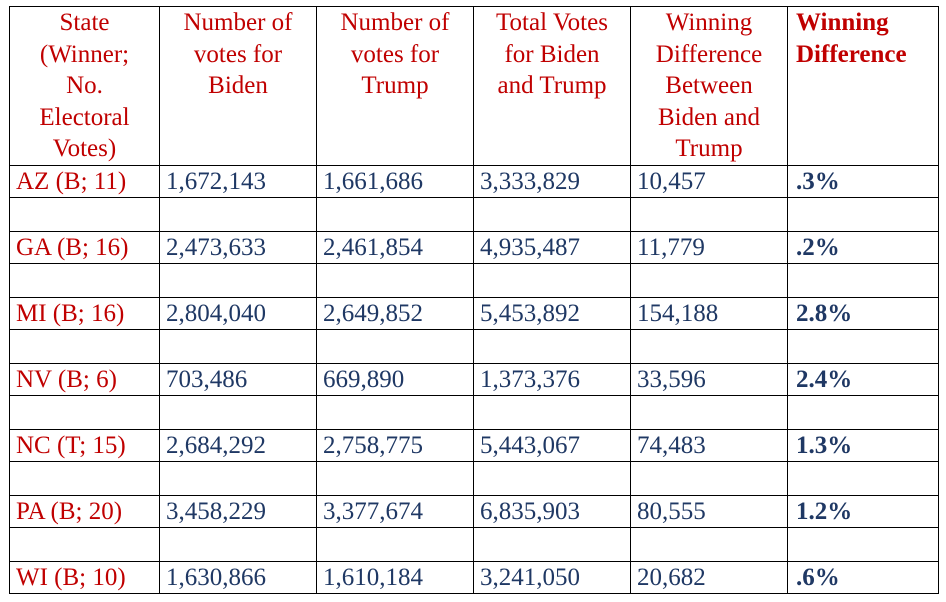 The width and height of the screenshot is (946, 602). What do you see at coordinates (395, 379) in the screenshot?
I see `trump-votes-cell: 669,890` at bounding box center [395, 379].